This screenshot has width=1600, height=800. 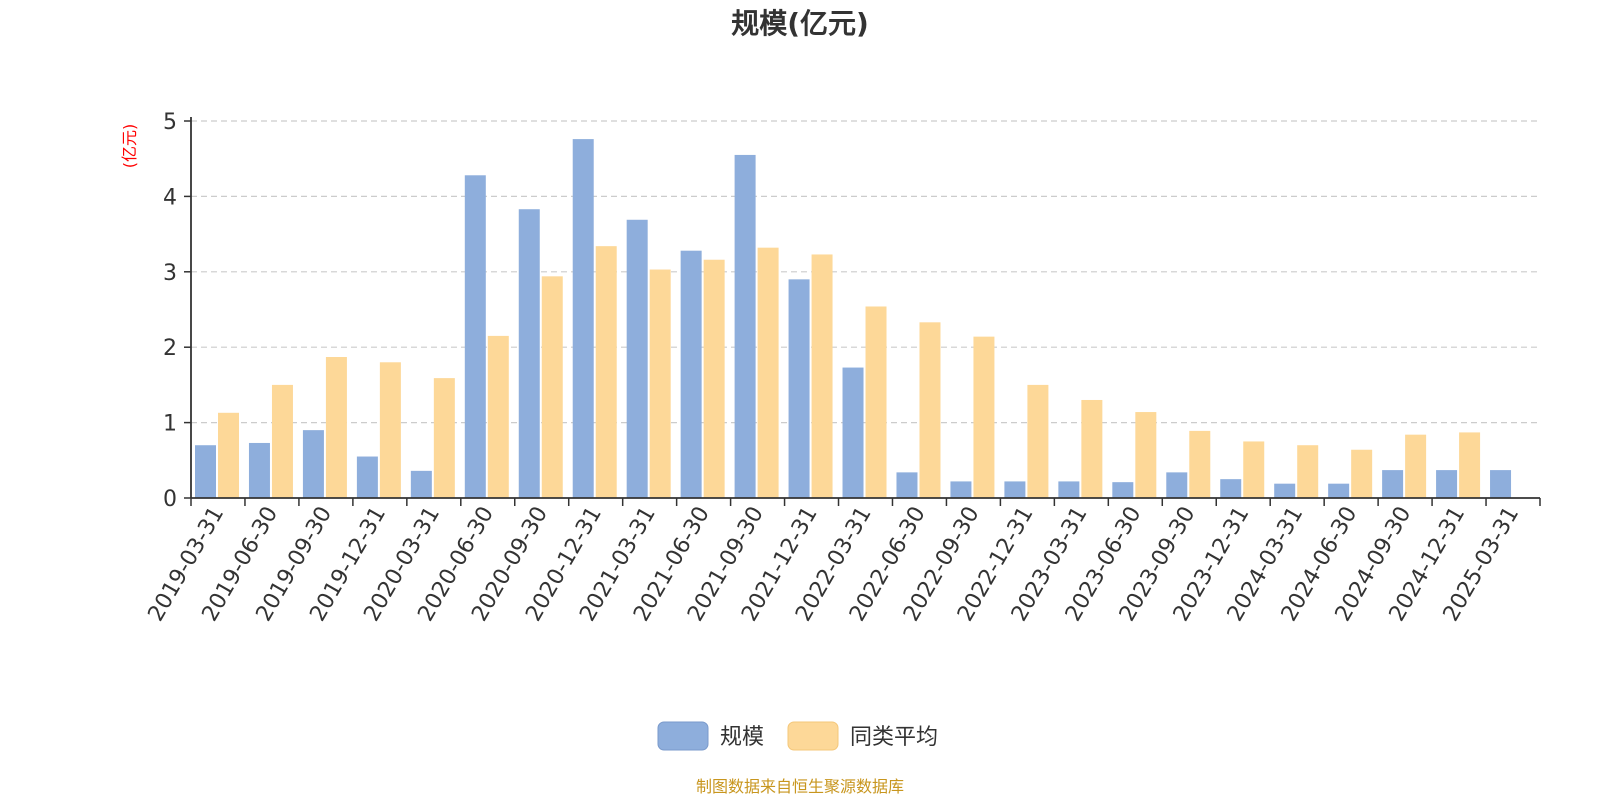 What do you see at coordinates (170, 311) in the screenshot?
I see `y-tick-labels: 0 1 2 3 4 5` at bounding box center [170, 311].